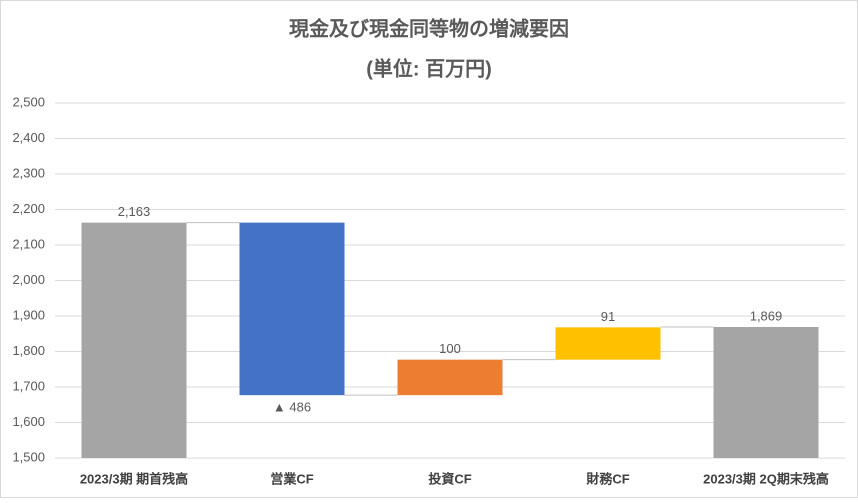 This screenshot has width=858, height=503. What do you see at coordinates (28, 456) in the screenshot?
I see `y-tick-label: 1,500` at bounding box center [28, 456].